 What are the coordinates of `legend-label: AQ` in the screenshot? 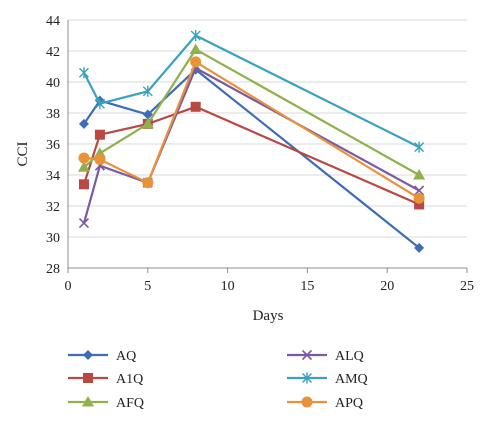 It's located at (126, 356).